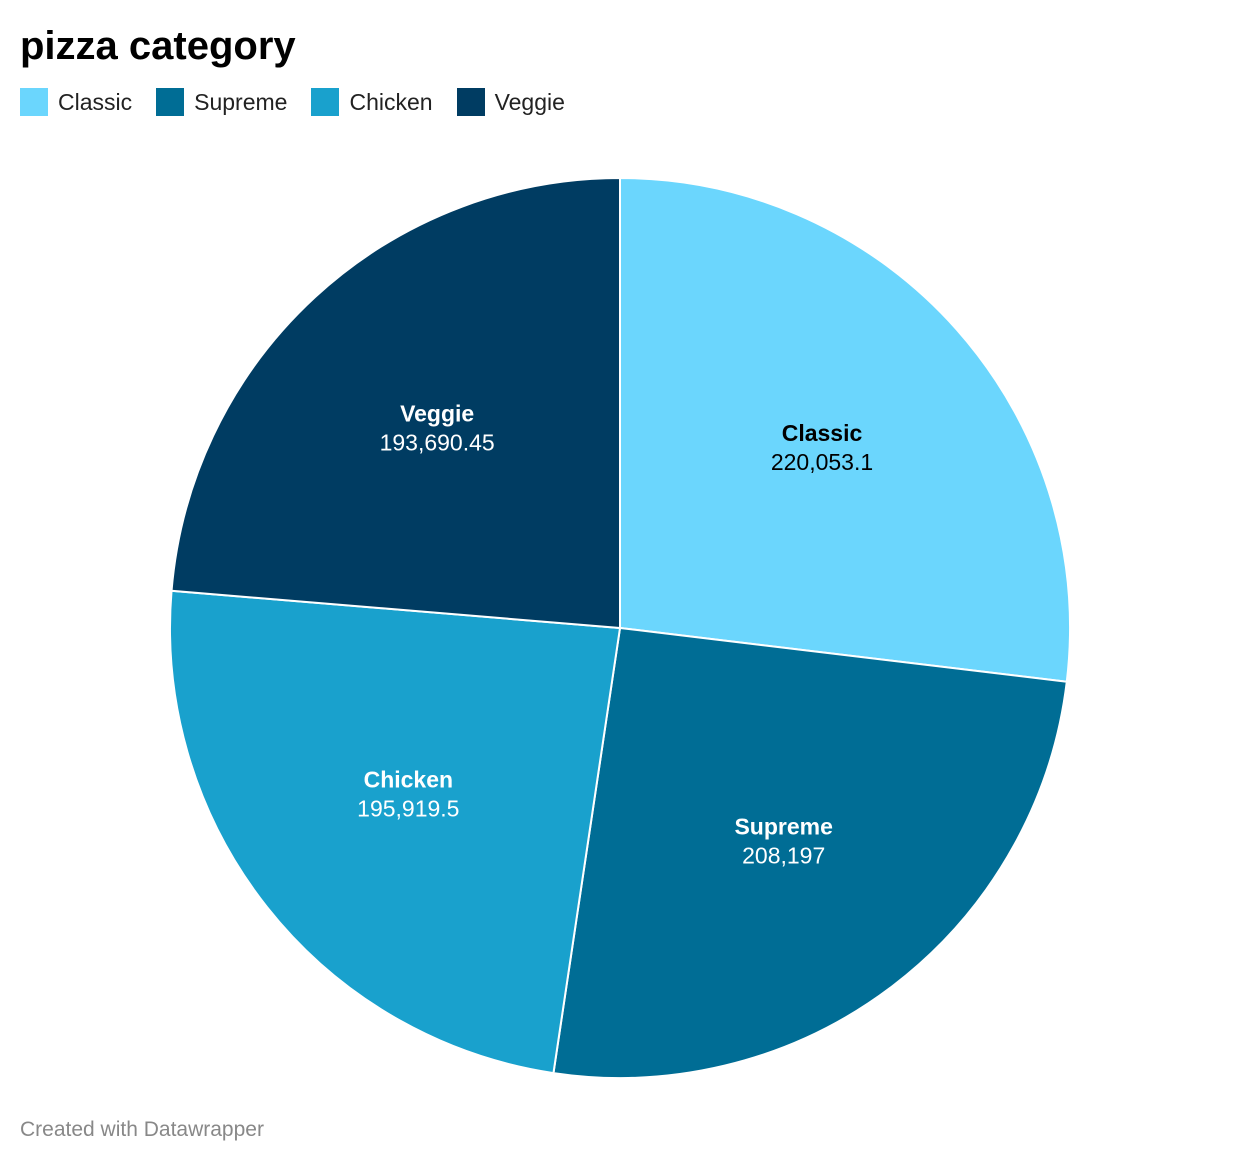 The image size is (1240, 1164). What do you see at coordinates (783, 856) in the screenshot?
I see `slice-value-supreme: 208,197` at bounding box center [783, 856].